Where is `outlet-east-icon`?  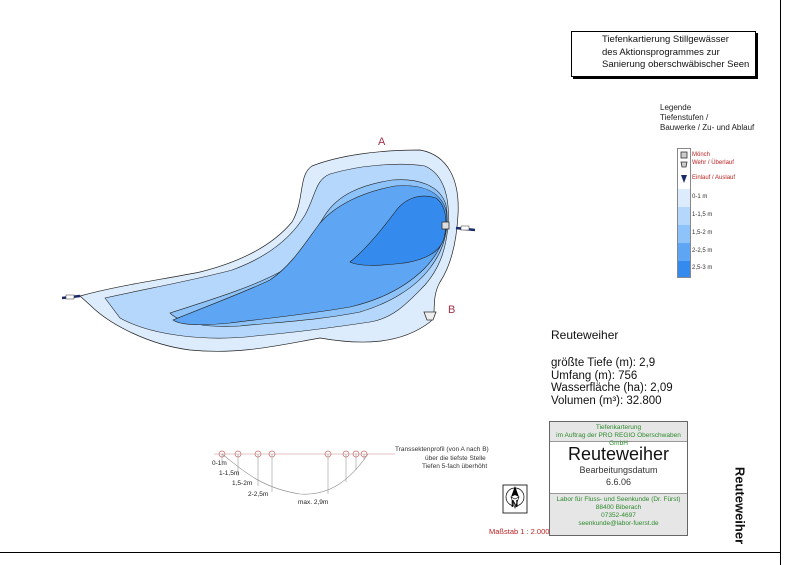
outlet-east-icon is located at coordinates (465, 228).